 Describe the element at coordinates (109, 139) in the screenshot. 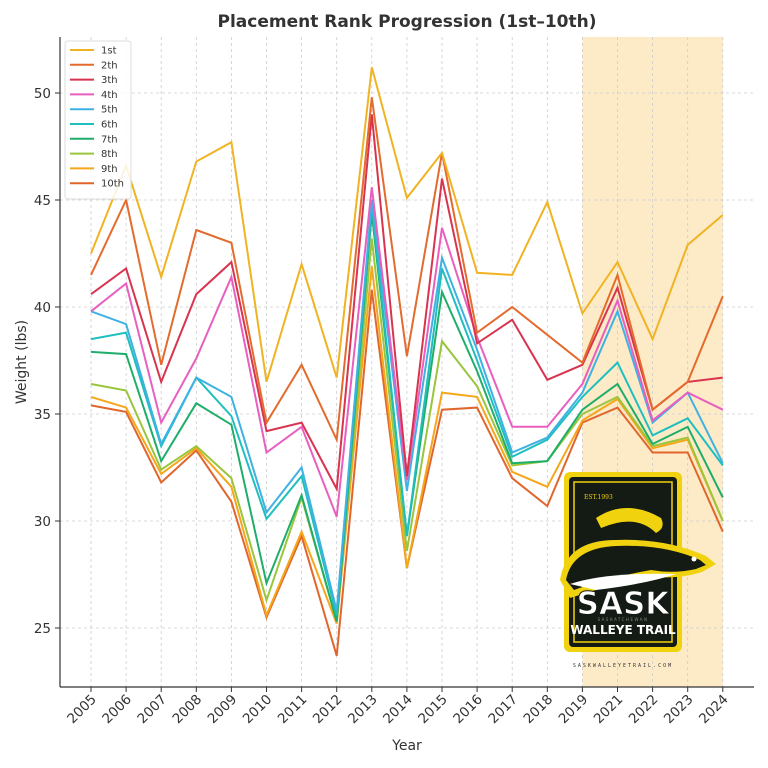

I see `legend-label: 7th` at that location.